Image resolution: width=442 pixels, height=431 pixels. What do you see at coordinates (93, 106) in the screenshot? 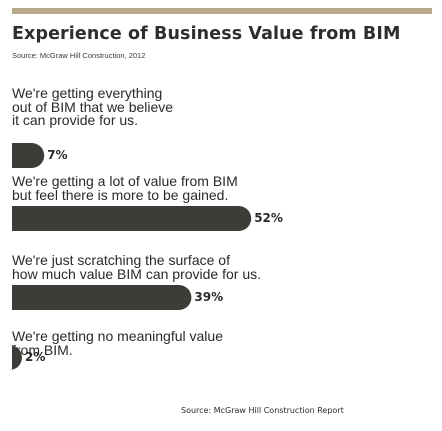
I see `category-label-line: out of BIM that we believe` at bounding box center [93, 106].